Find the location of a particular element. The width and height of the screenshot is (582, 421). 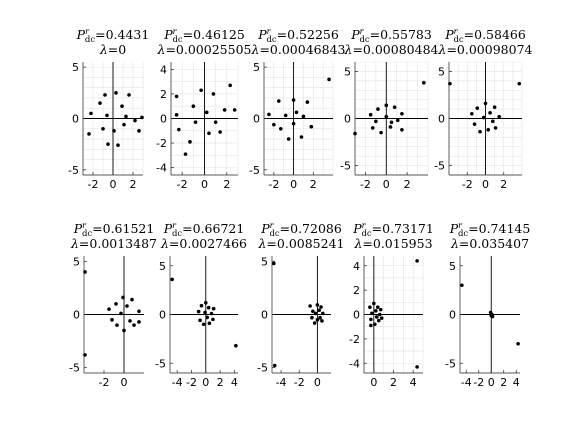

subplot-title-p: Pr dc=0.73171 is located at coordinates (393, 230).